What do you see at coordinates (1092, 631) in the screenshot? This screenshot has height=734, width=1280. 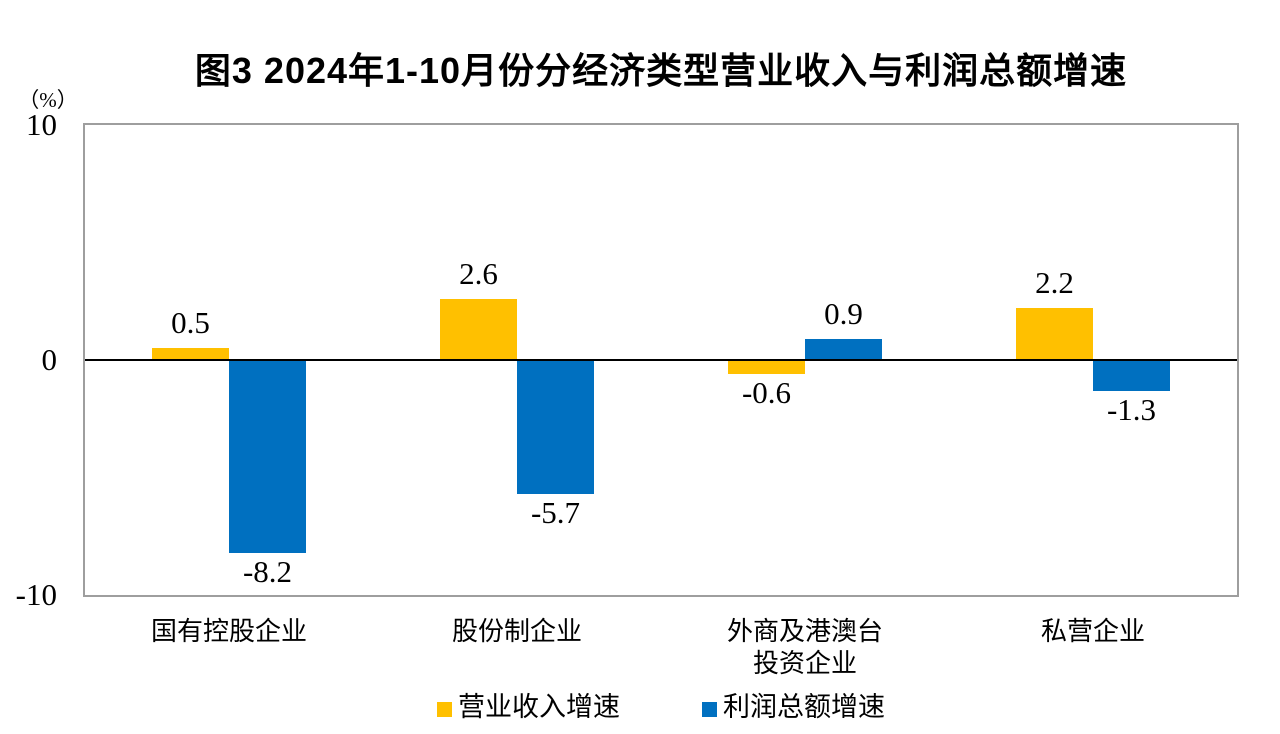 I see `x-category-label: 私营企业` at bounding box center [1092, 631].